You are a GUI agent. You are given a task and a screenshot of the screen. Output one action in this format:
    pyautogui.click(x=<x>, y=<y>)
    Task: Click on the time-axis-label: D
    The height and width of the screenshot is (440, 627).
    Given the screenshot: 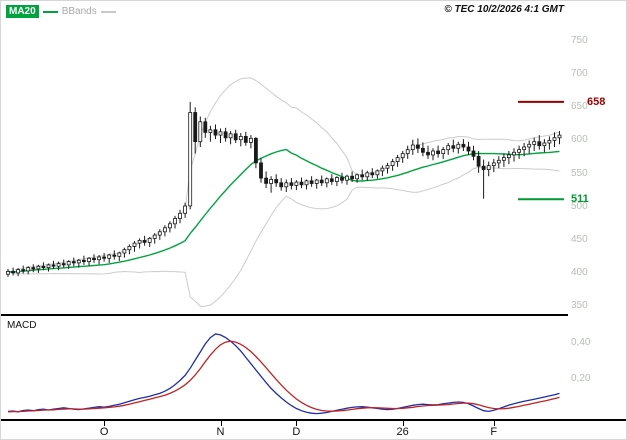 What is the action you would take?
    pyautogui.click(x=296, y=432)
    